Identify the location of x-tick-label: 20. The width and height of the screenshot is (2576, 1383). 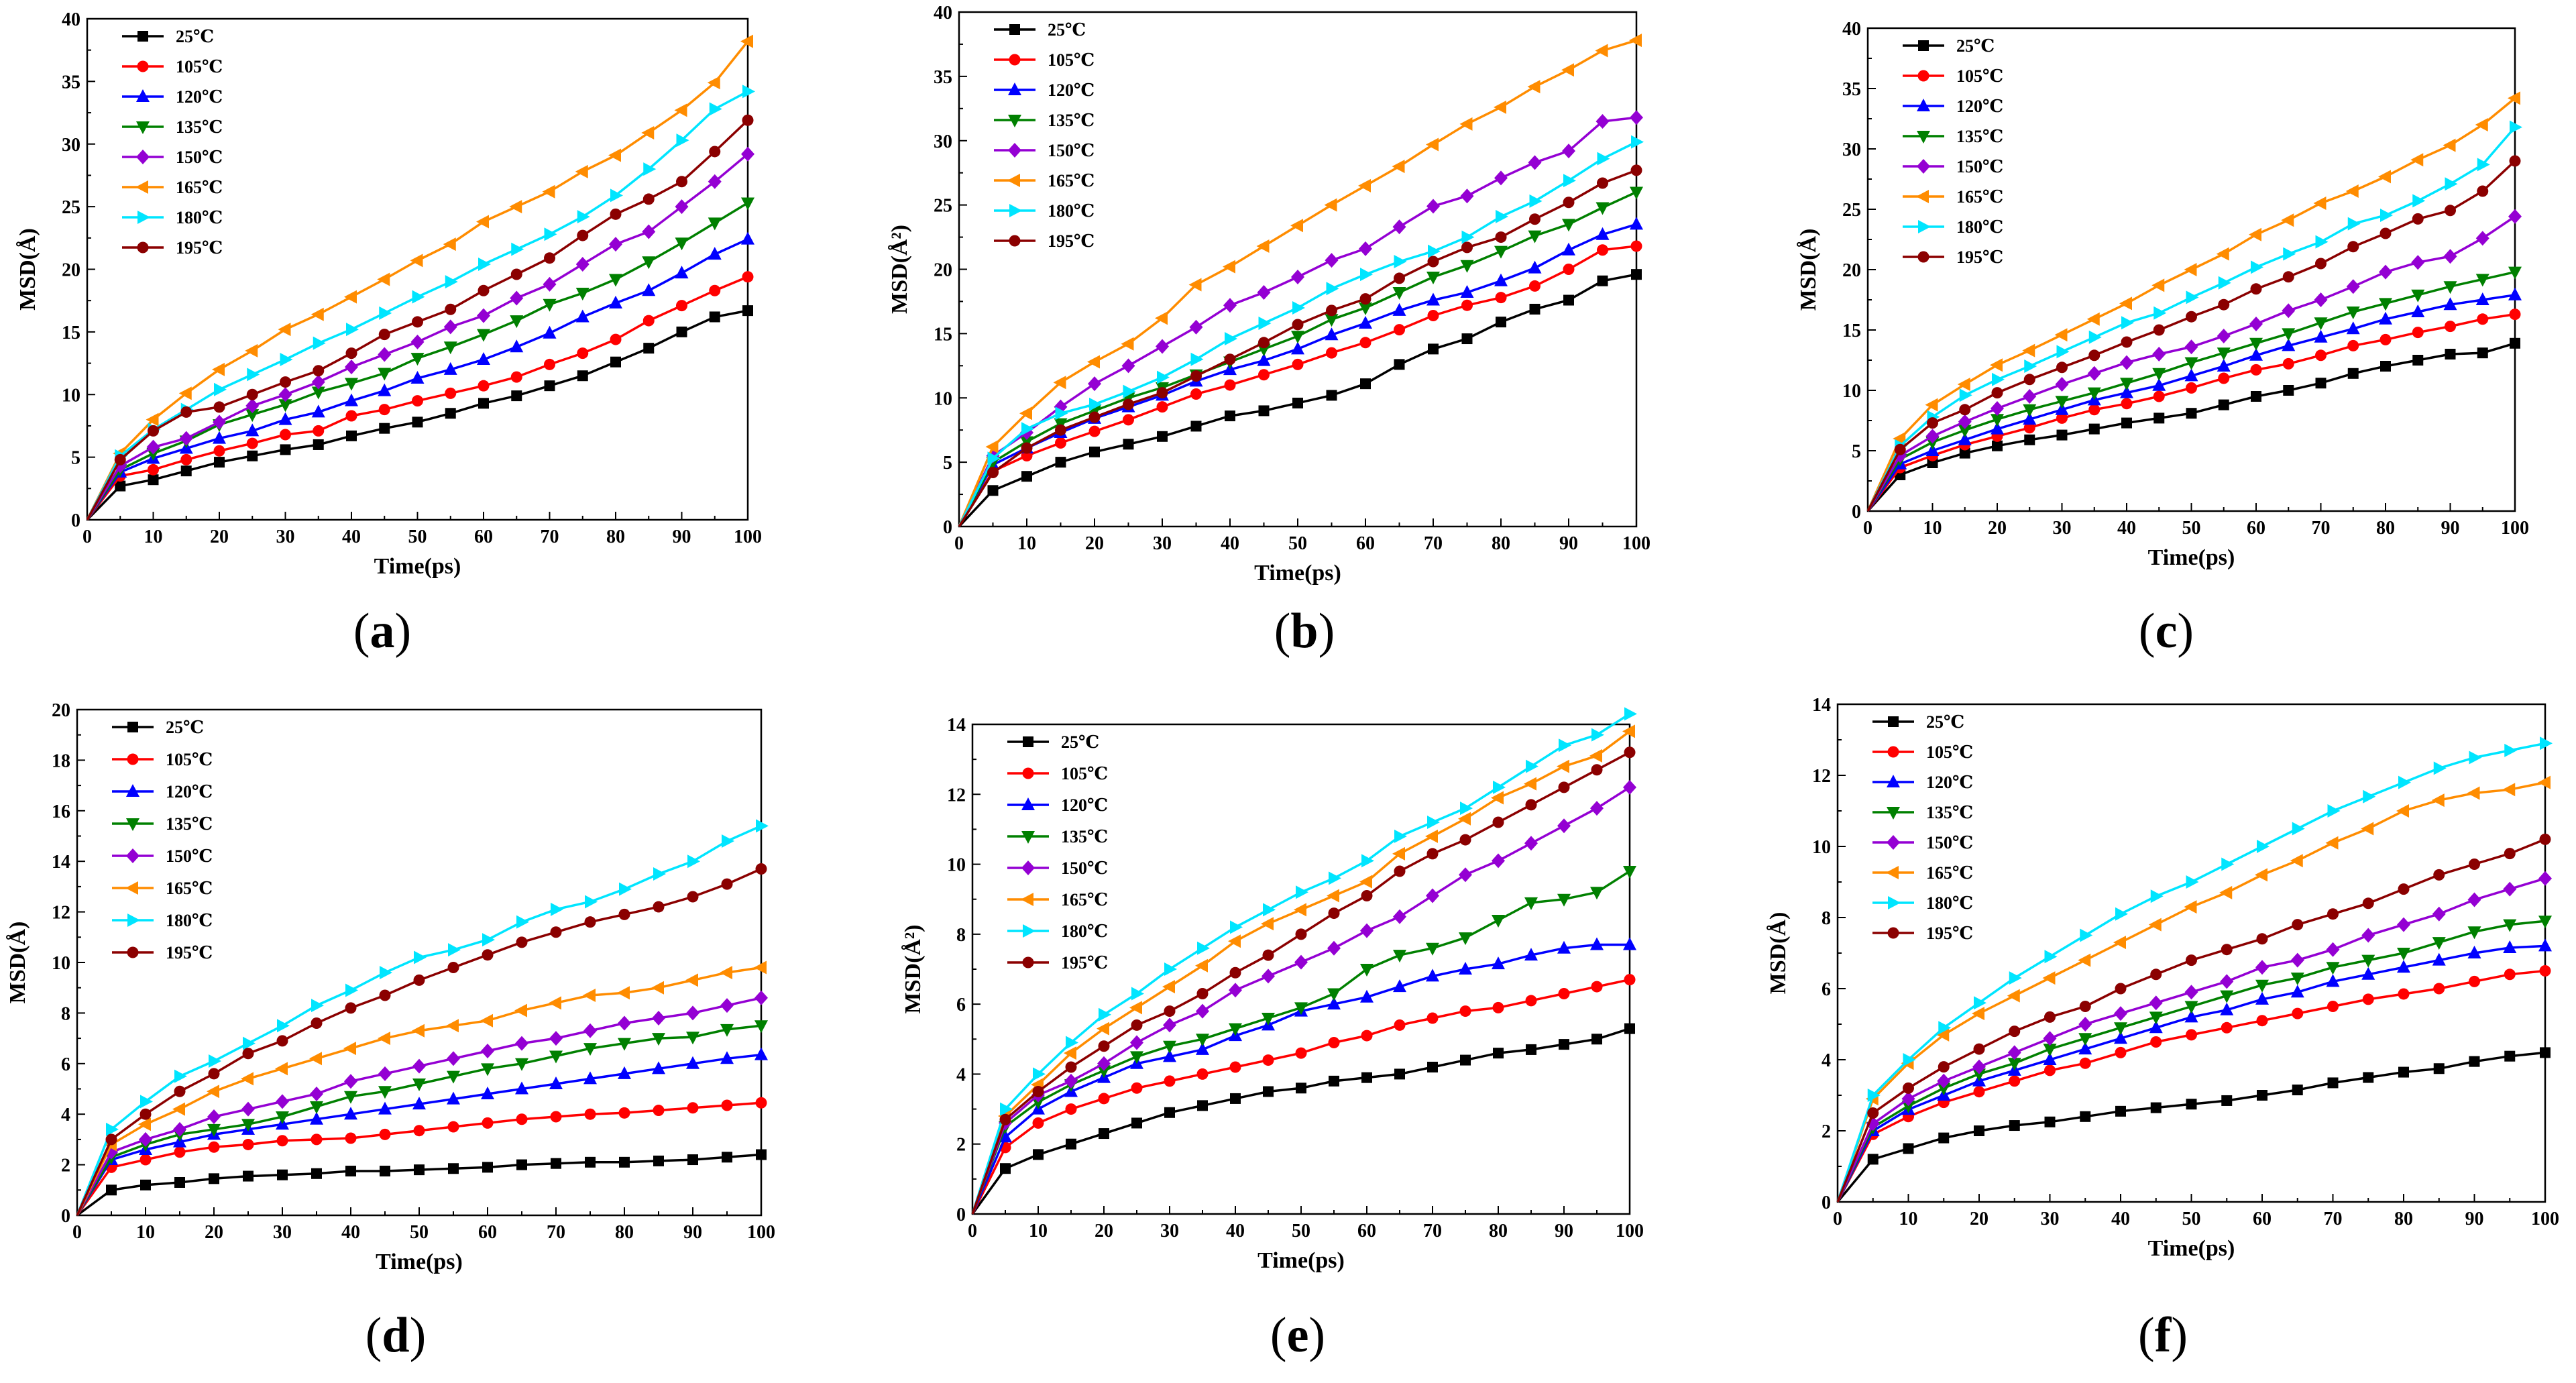
(1979, 1219).